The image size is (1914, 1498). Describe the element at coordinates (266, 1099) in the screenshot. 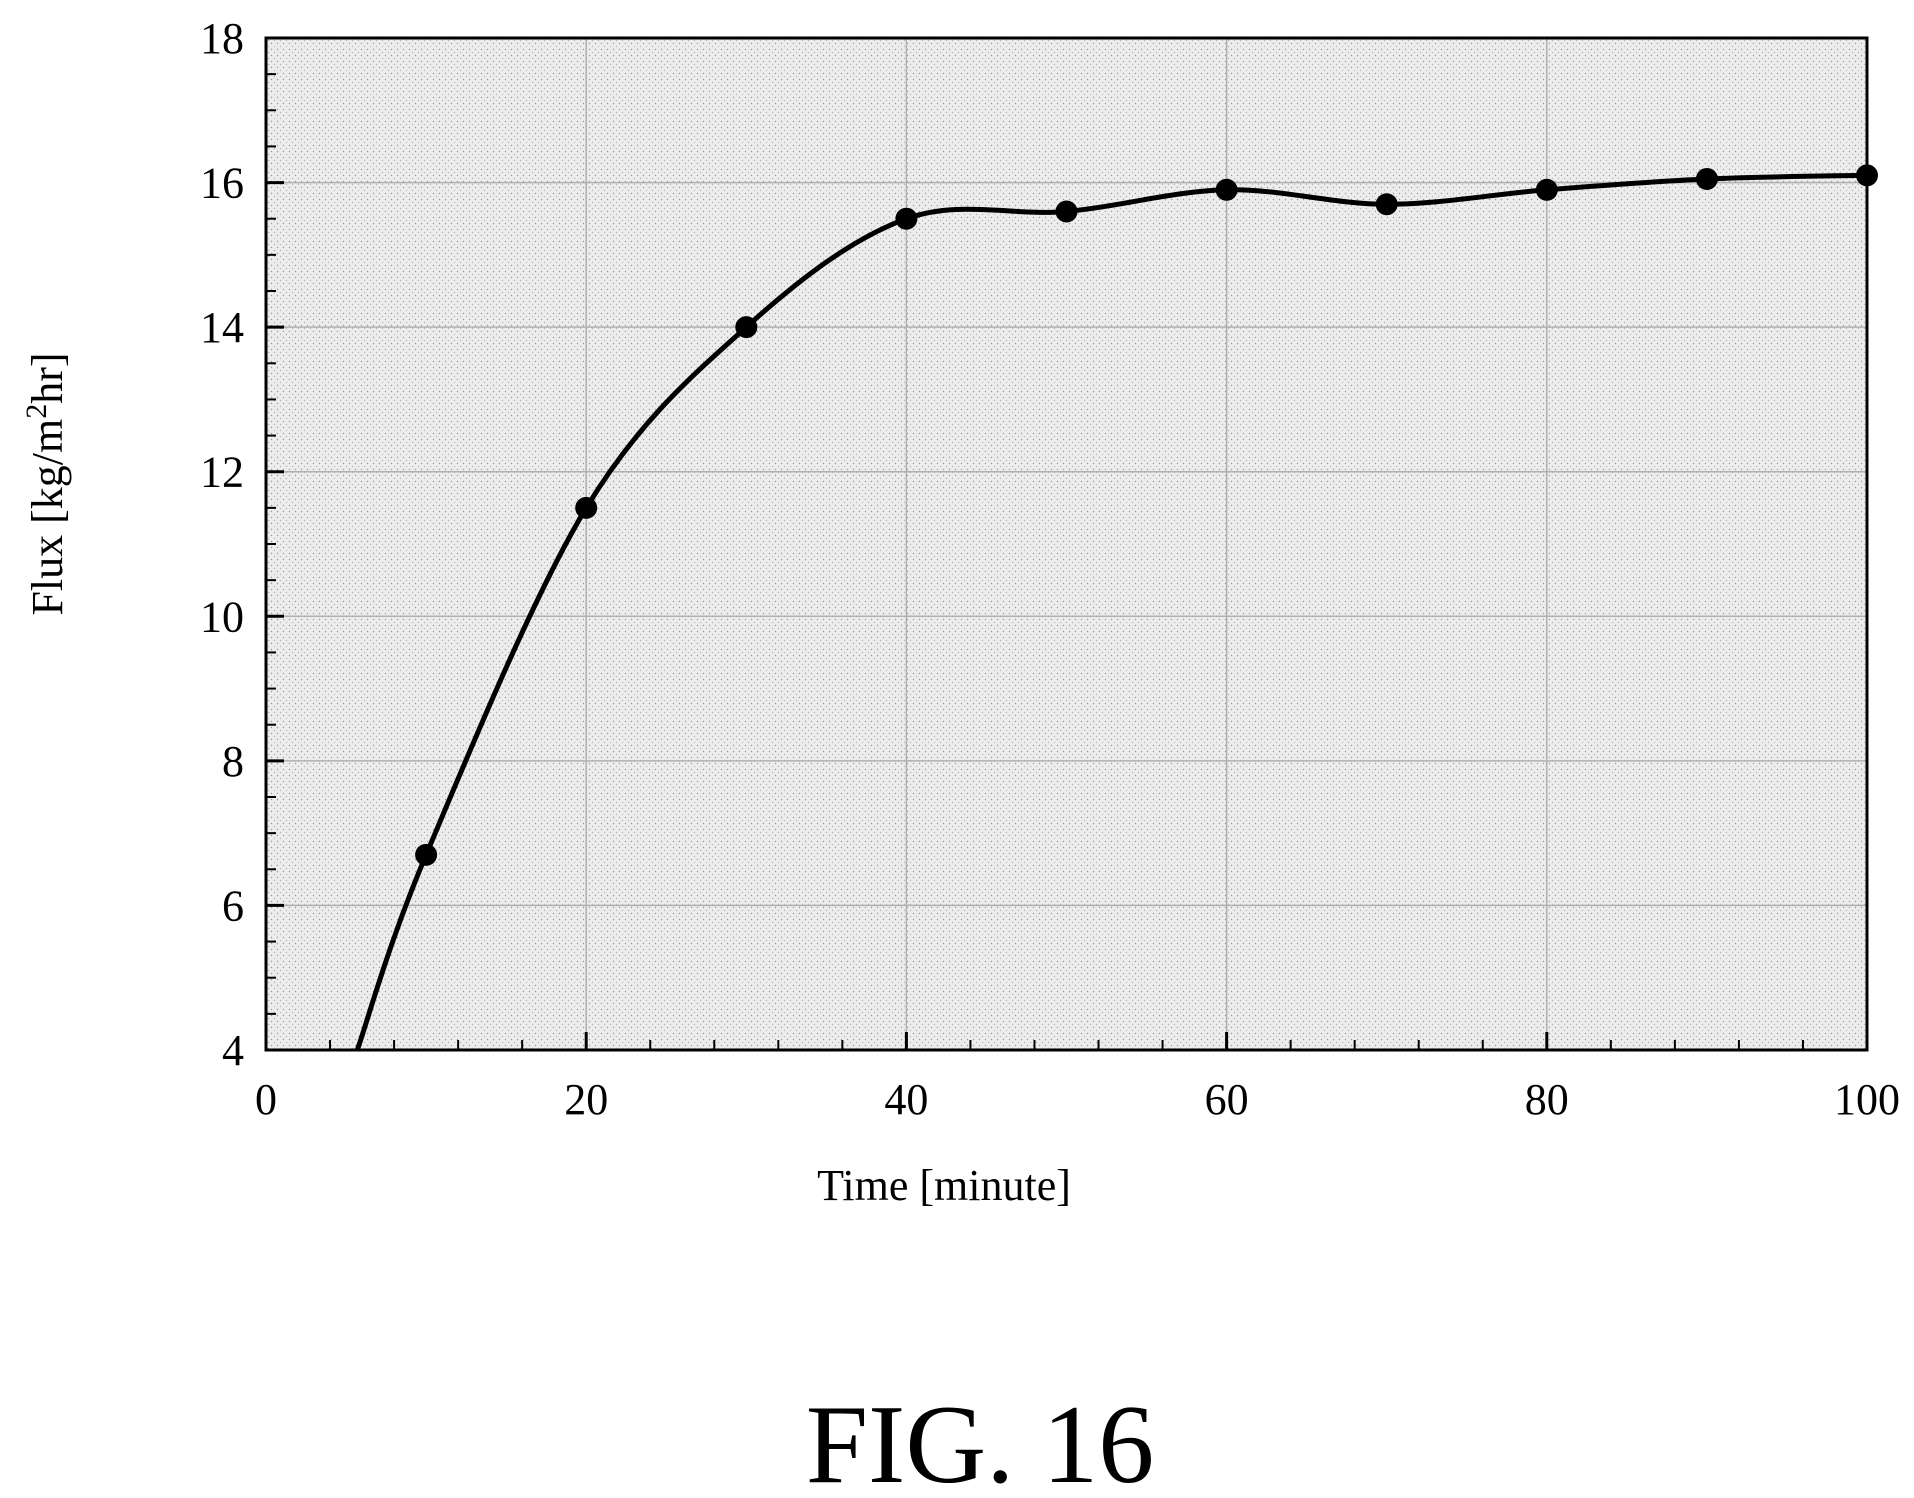

I see `x-tick-label: 0` at that location.